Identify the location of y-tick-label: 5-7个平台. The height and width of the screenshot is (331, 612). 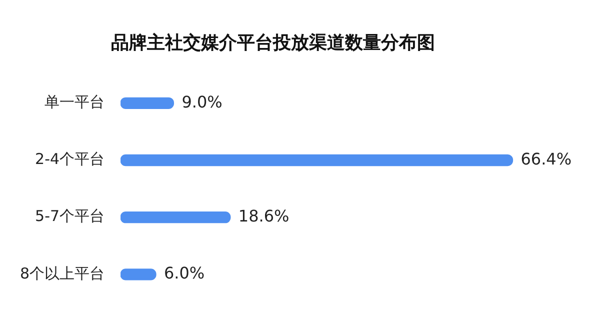
(70, 216).